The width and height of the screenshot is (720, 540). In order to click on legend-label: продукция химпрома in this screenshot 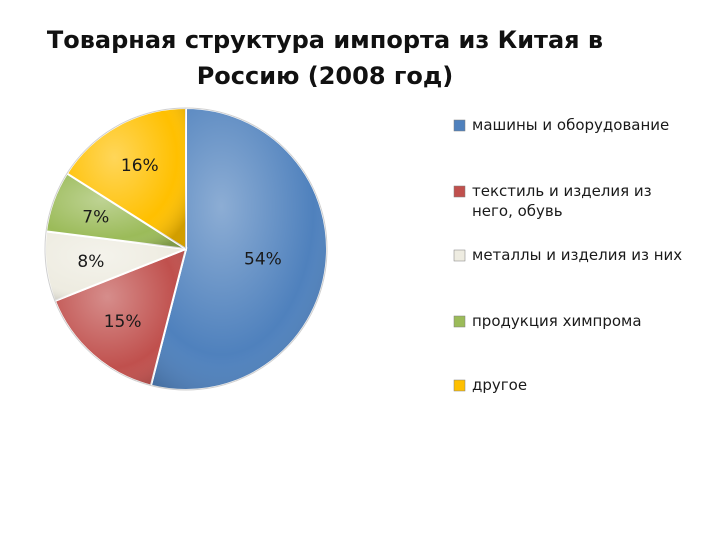, I will do `click(557, 321)`.